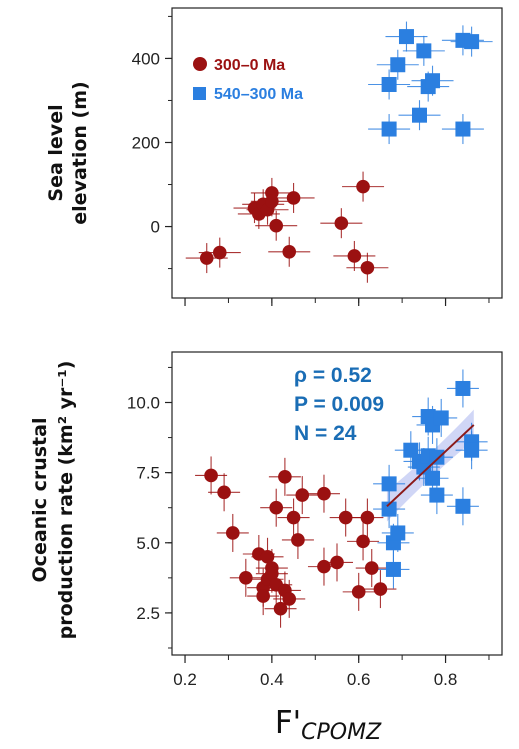 This screenshot has width=519, height=749. I want to click on x-tick-label: 0.8, so click(446, 679).